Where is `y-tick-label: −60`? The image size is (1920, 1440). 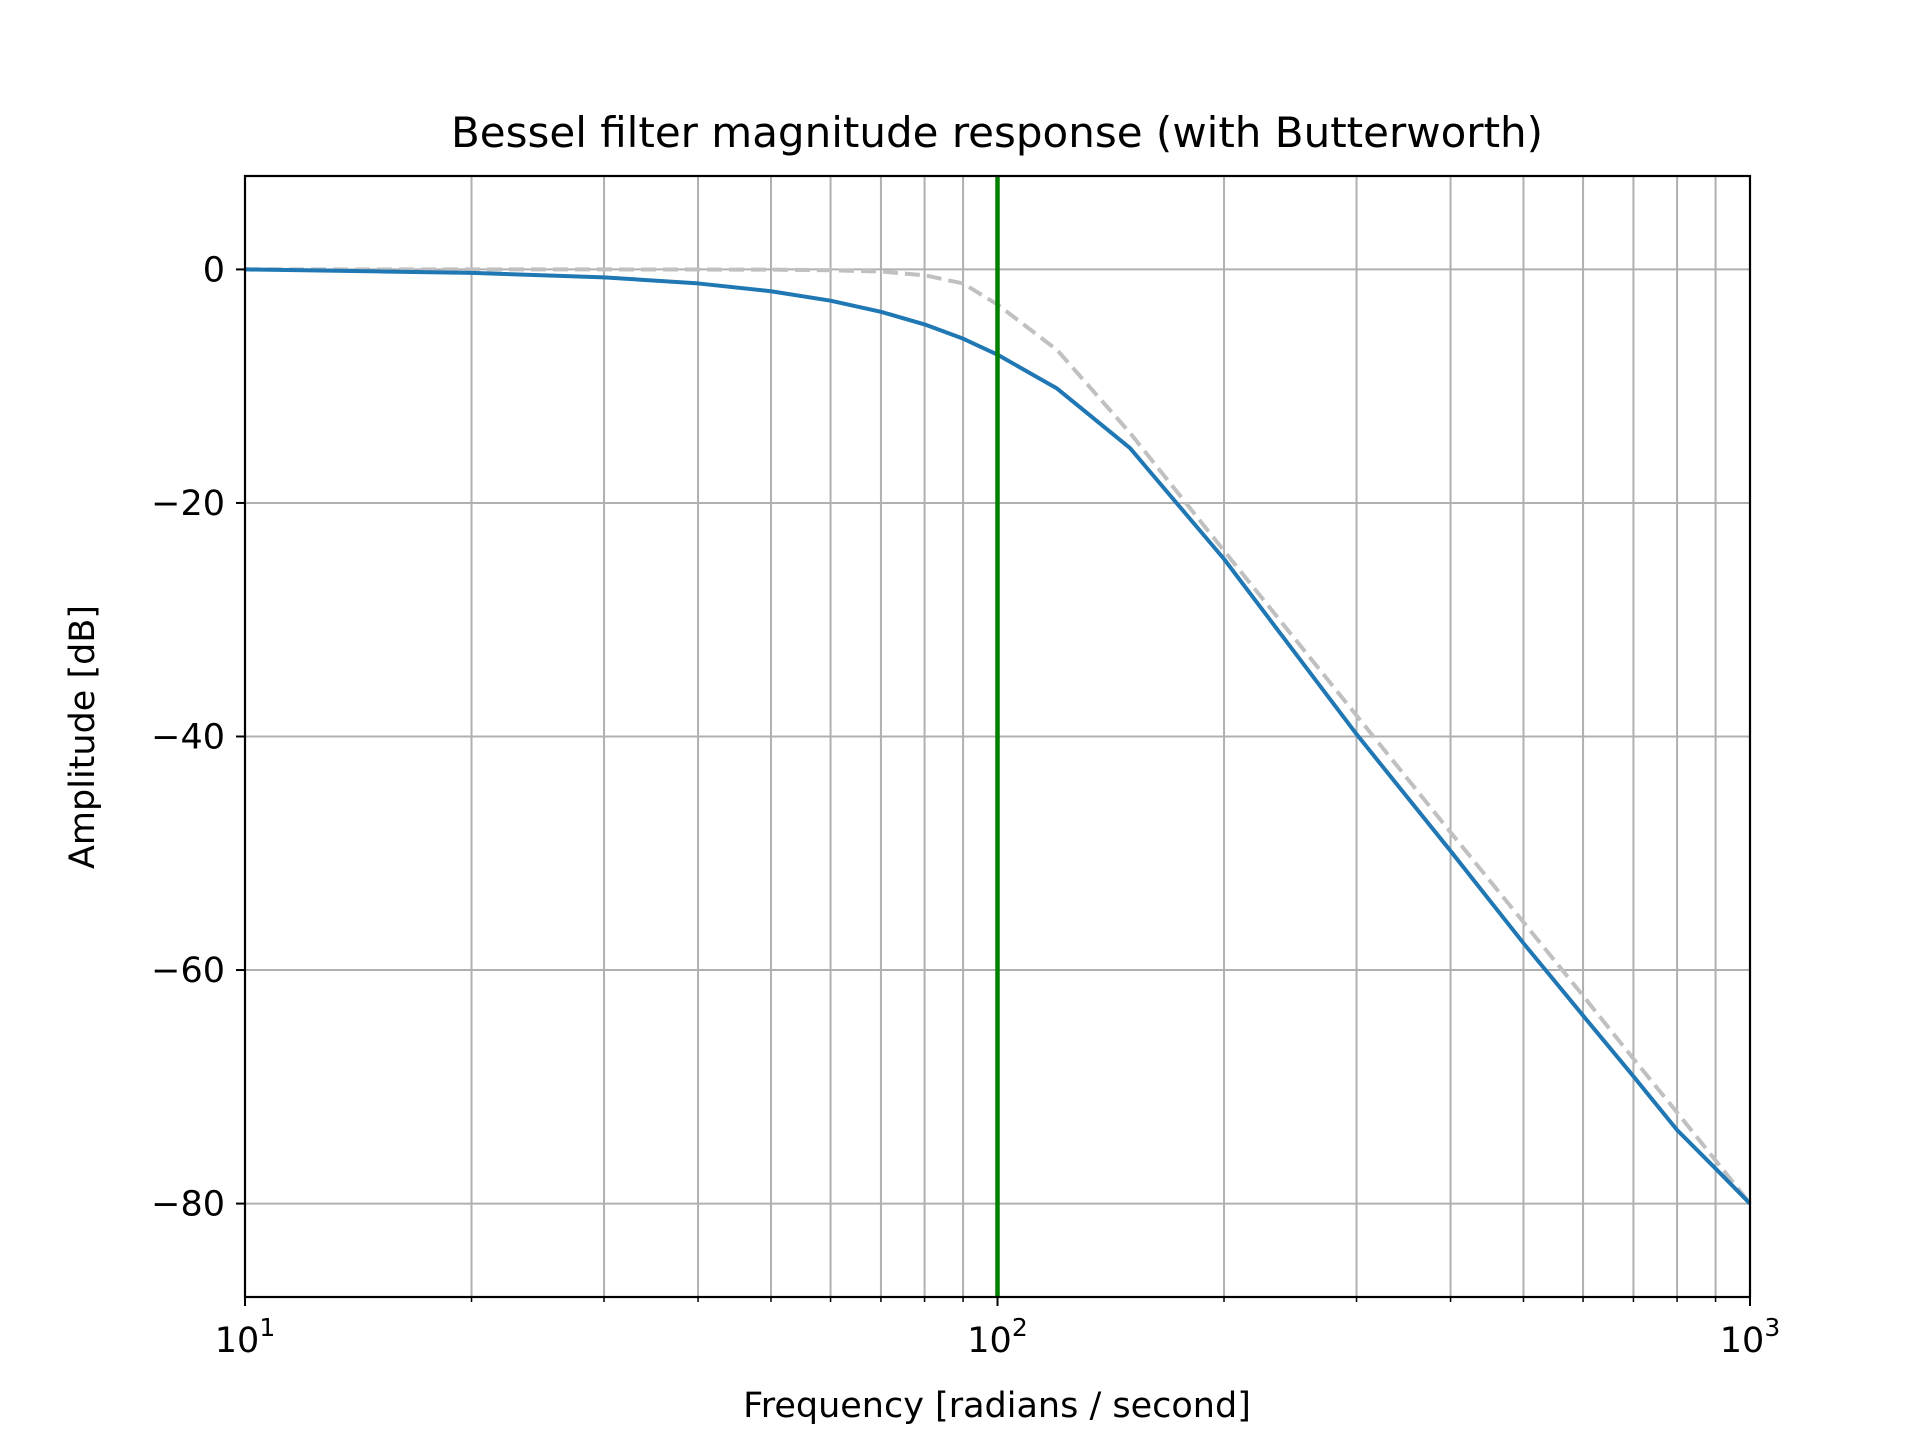
y-tick-label: −60 is located at coordinates (188, 971).